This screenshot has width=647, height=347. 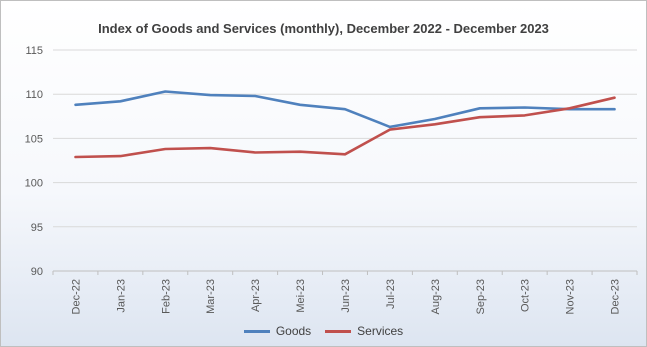 I want to click on x-tick-label-Mei-23: Mei-23, so click(x=301, y=296).